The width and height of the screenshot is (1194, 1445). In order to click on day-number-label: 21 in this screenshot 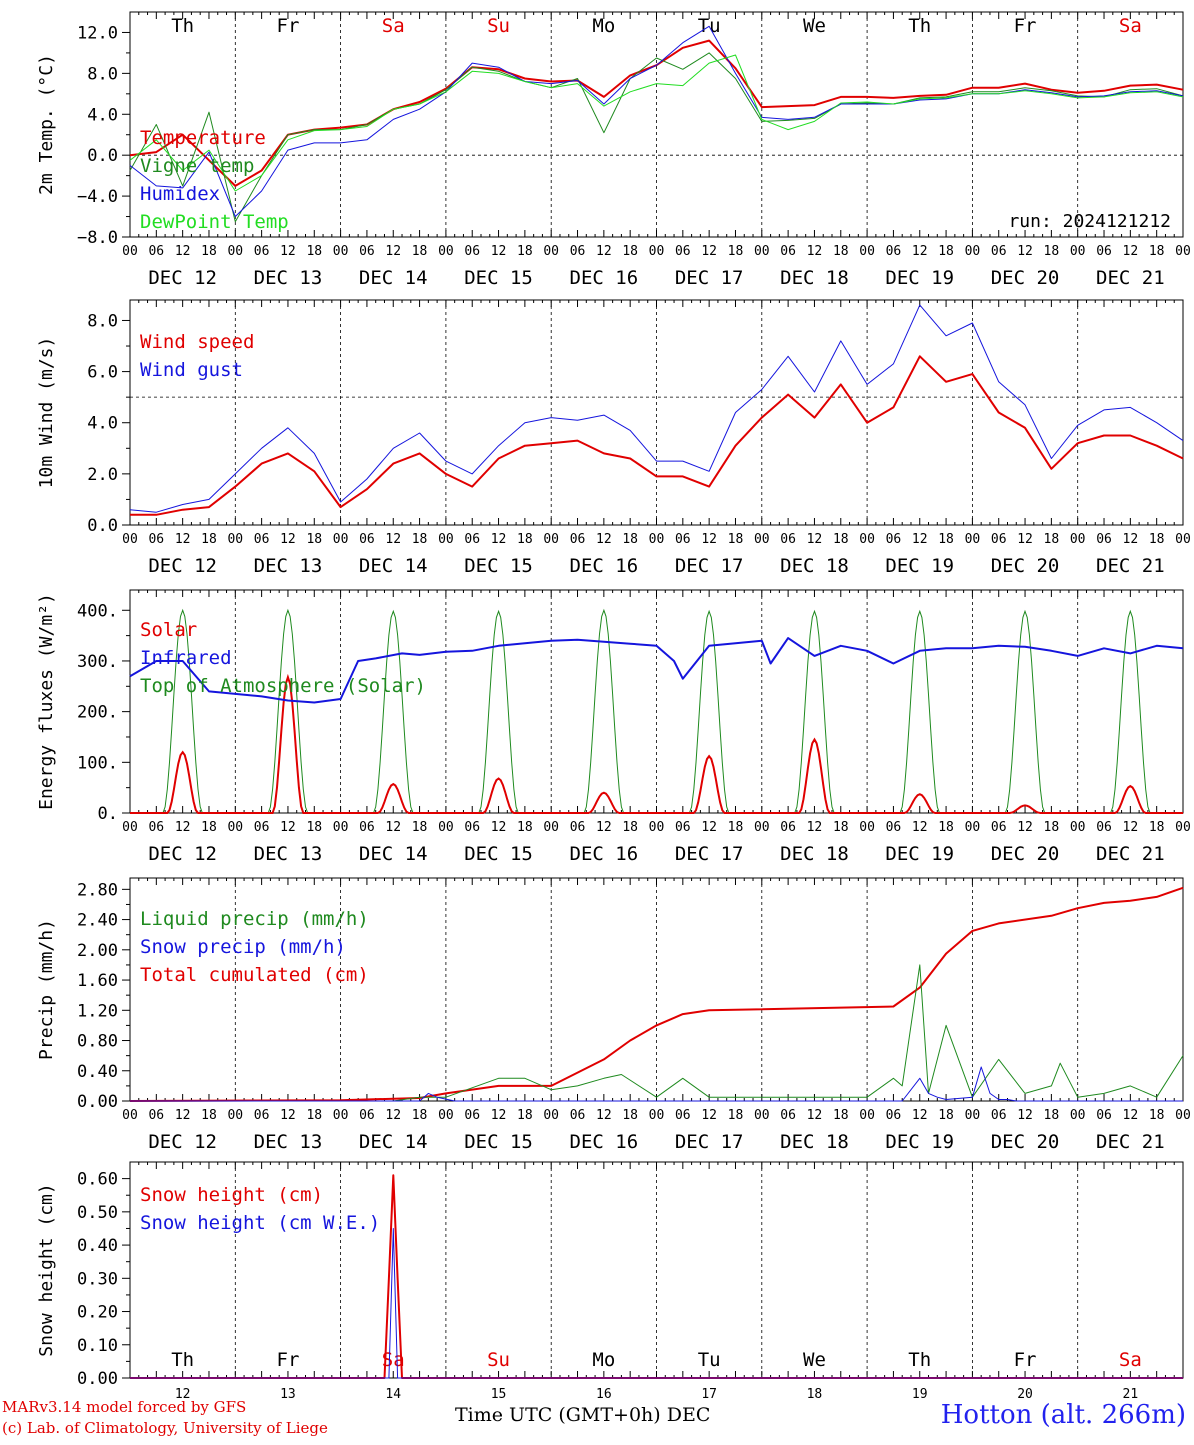, I will do `click(1131, 1394)`.